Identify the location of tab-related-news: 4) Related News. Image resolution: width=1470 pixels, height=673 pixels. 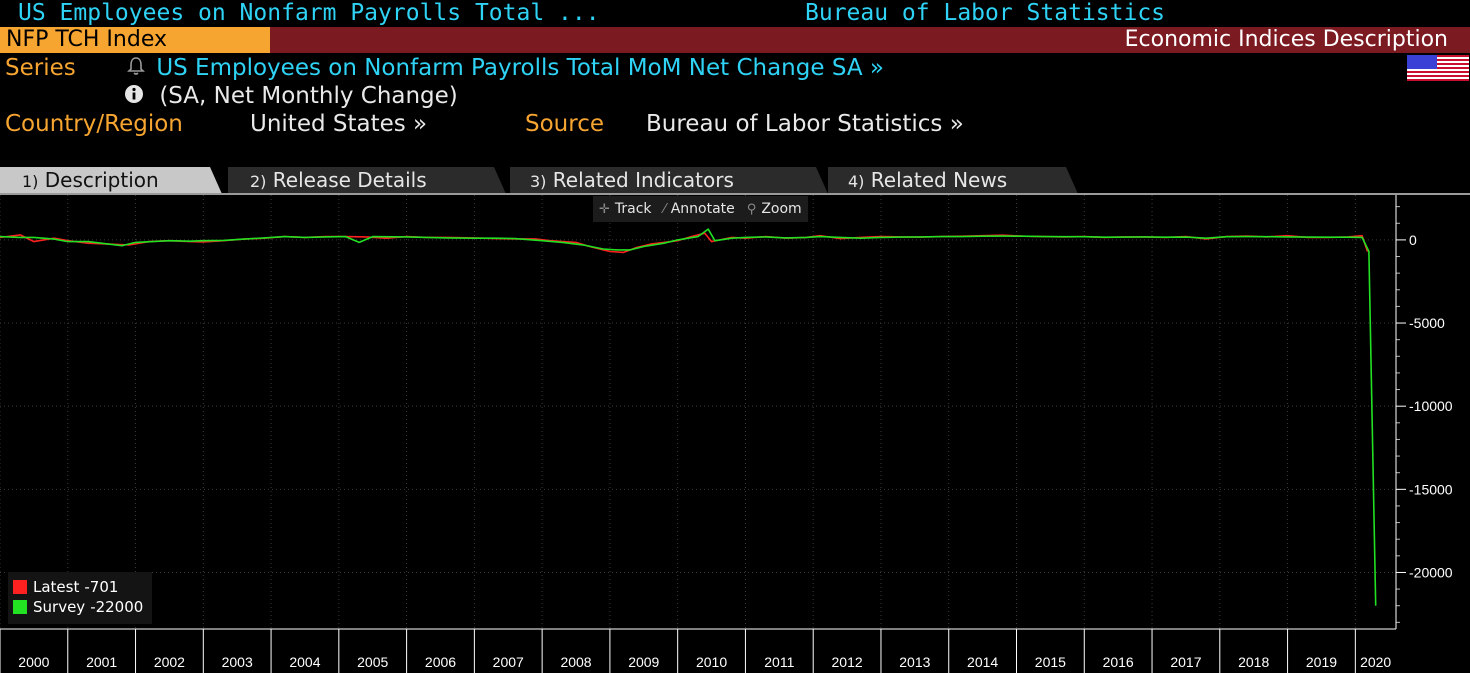
(953, 180).